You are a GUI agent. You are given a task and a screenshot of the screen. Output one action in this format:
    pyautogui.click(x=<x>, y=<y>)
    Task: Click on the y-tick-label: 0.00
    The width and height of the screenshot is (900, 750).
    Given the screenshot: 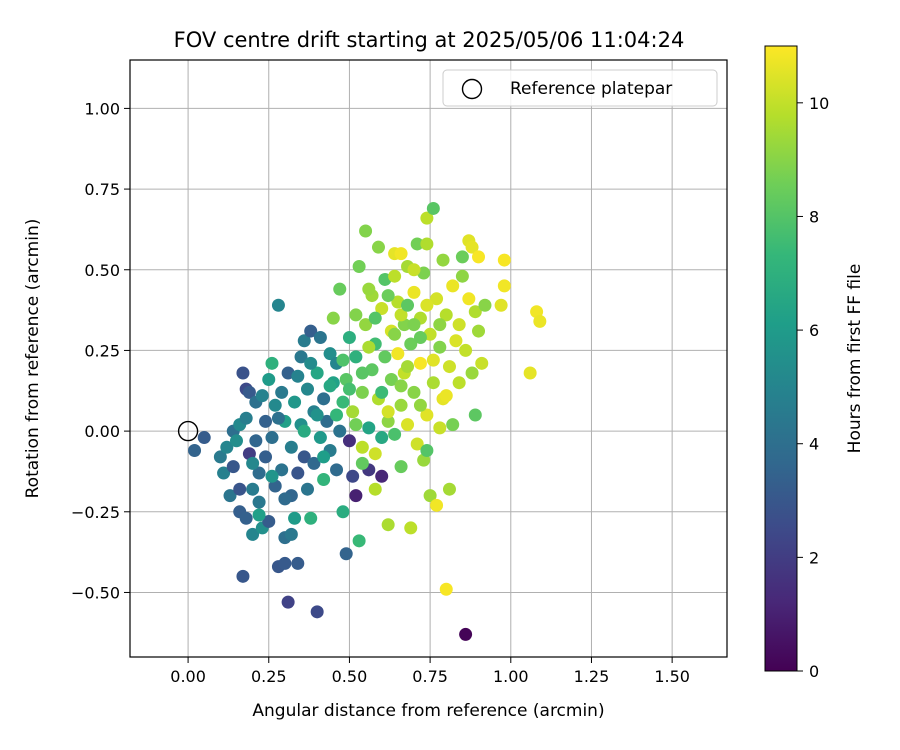 What is the action you would take?
    pyautogui.click(x=102, y=431)
    